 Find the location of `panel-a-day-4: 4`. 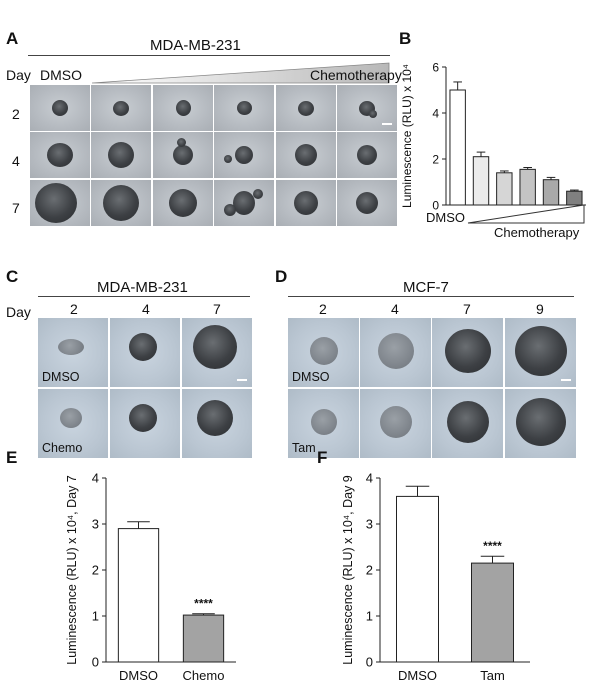

panel-a-day-4: 4 is located at coordinates (16, 161).